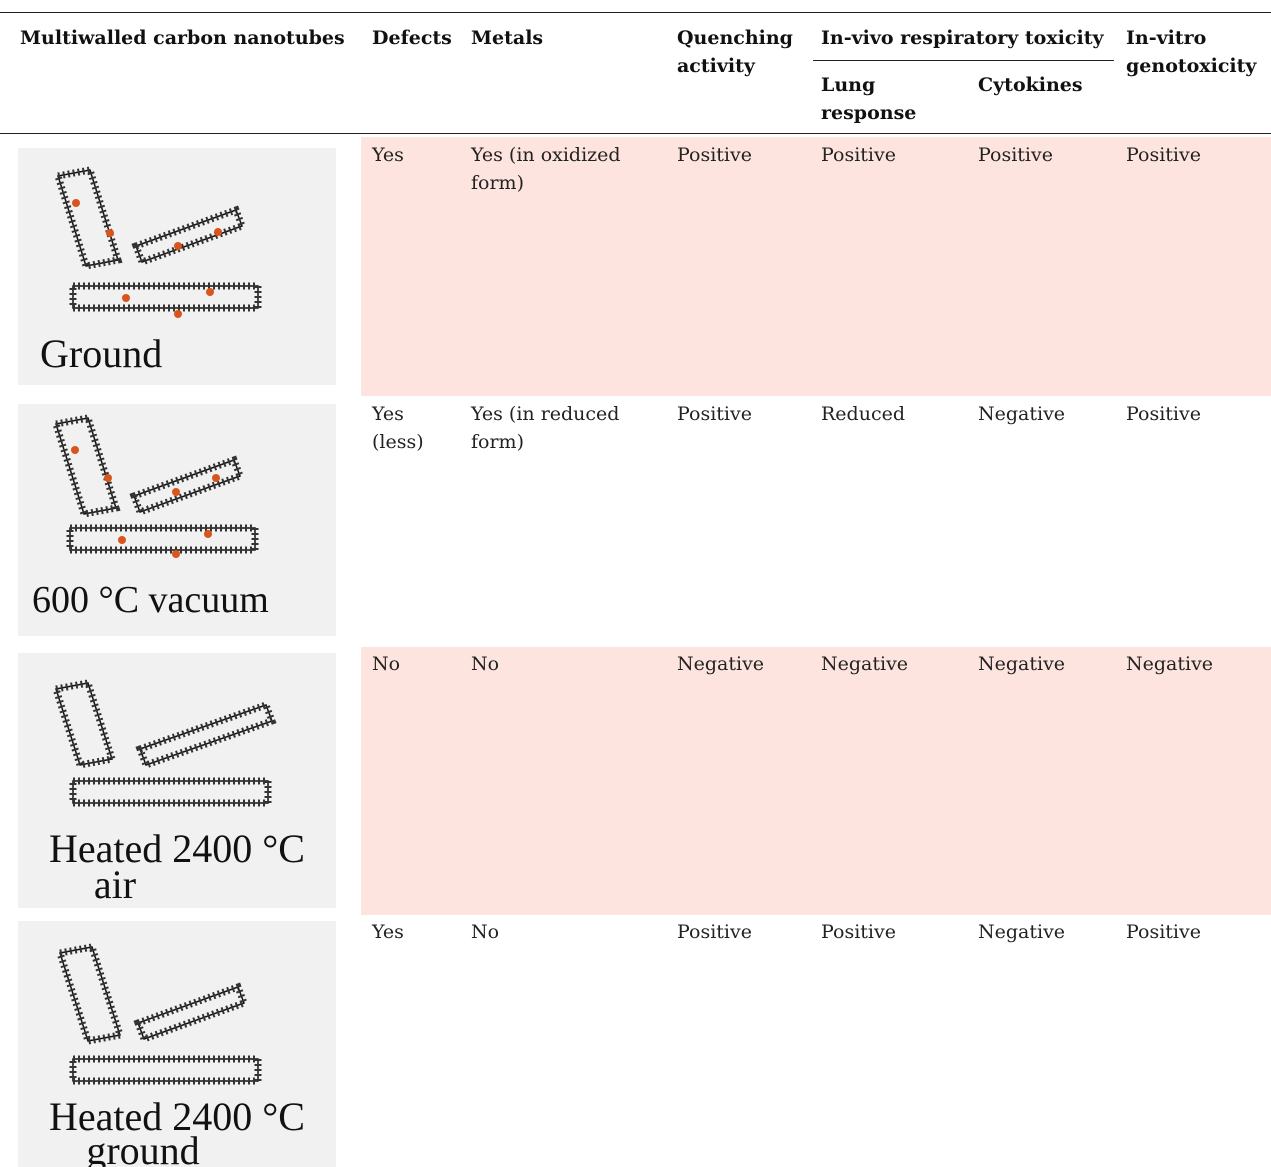  Describe the element at coordinates (963, 60) in the screenshot. I see `header-group-rule` at that location.